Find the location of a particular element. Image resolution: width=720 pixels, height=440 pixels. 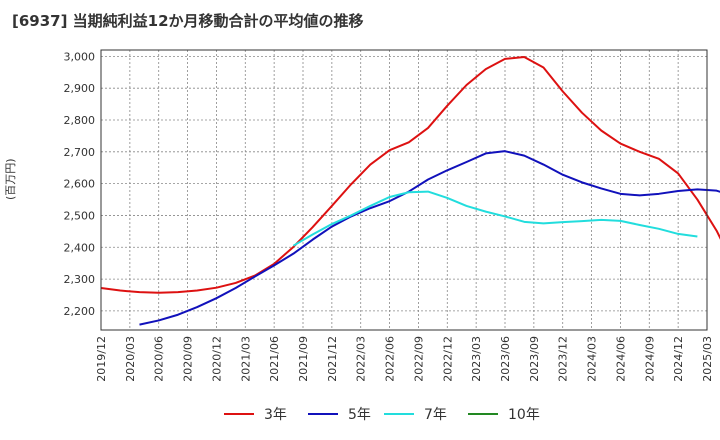

y-tick-label: 2,200 is located at coordinates (80, 311).